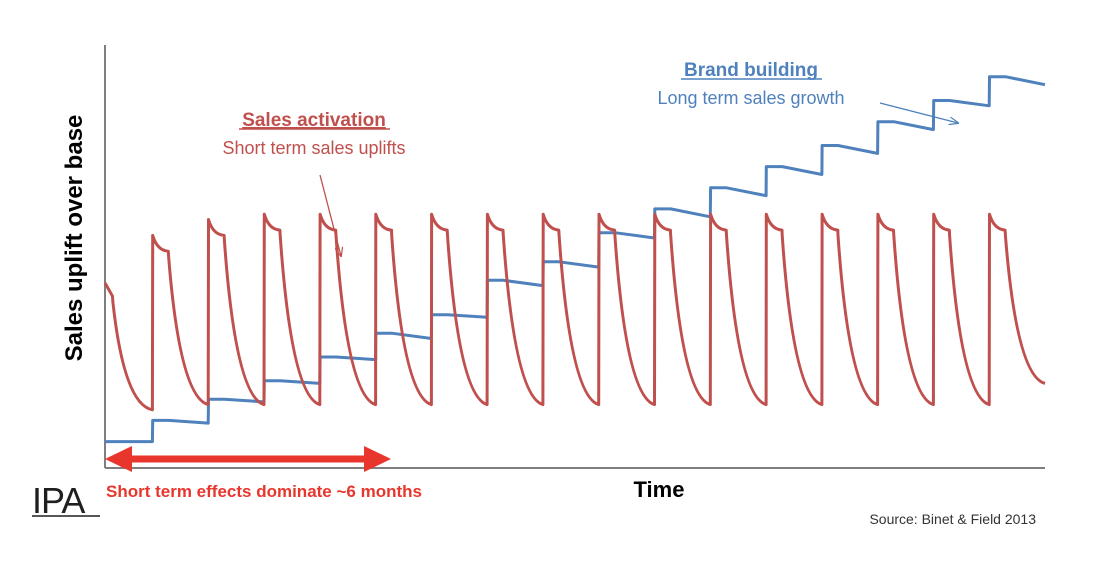 The image size is (1112, 567). I want to click on brand-building-arrow, so click(918, 112).